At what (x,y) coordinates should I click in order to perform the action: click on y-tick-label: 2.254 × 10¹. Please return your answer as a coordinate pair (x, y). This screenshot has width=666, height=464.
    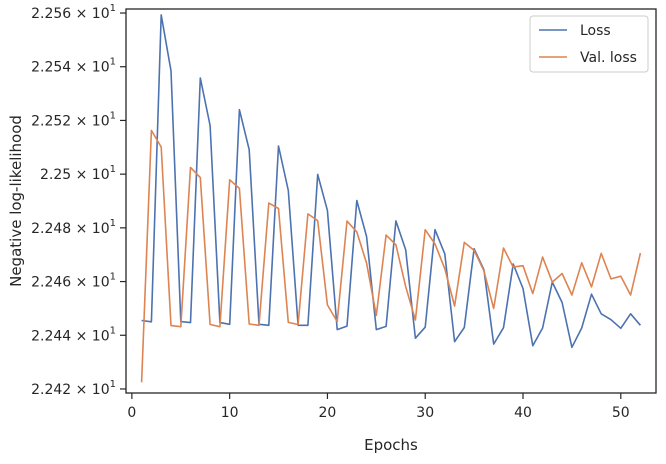
    Looking at the image, I should click on (73, 66).